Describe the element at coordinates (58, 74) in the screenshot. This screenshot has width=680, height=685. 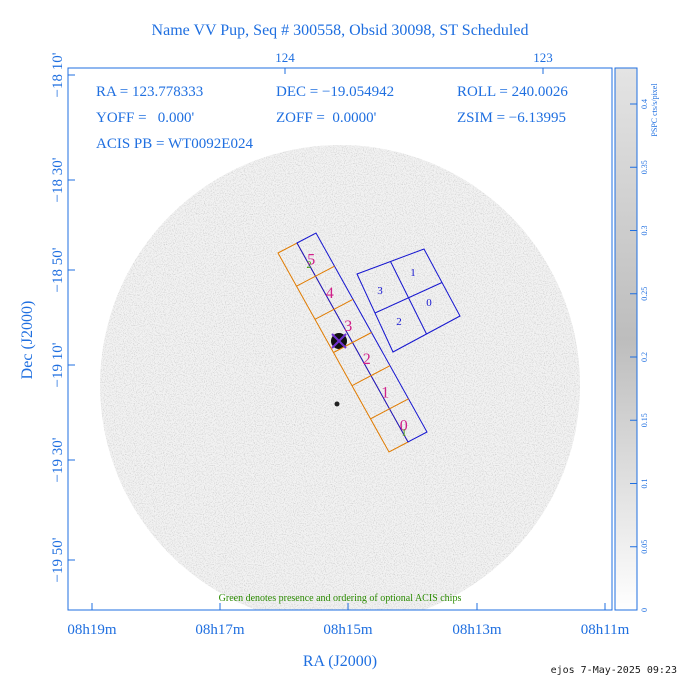
I see `y-tick-label: −18 10'` at that location.